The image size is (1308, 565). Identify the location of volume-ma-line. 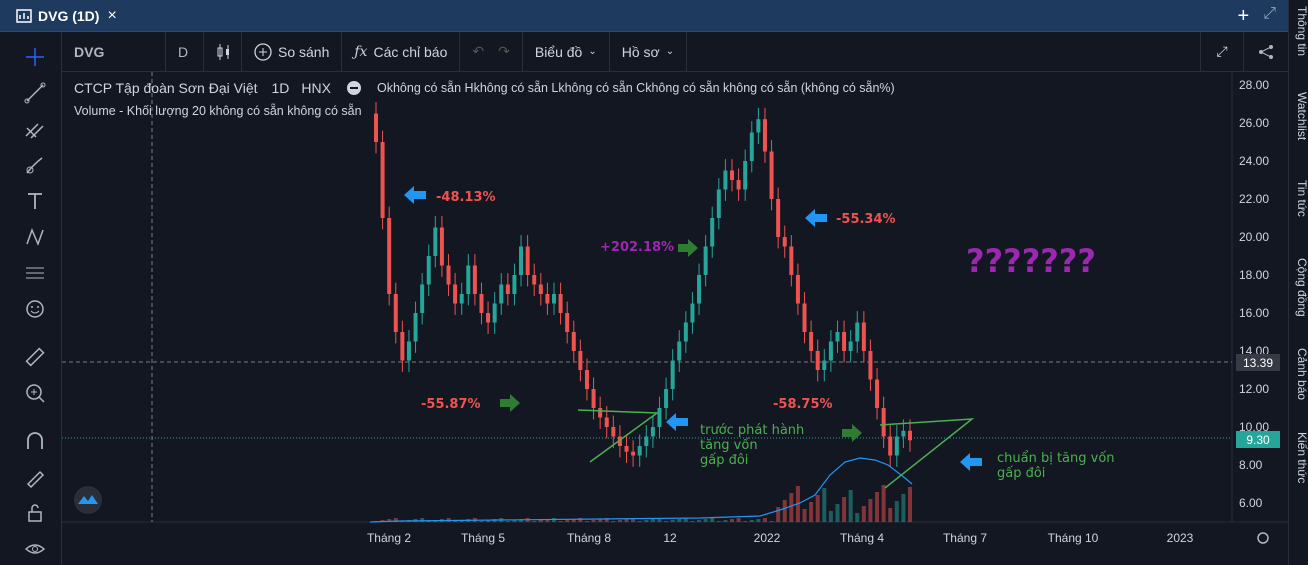
(641, 490).